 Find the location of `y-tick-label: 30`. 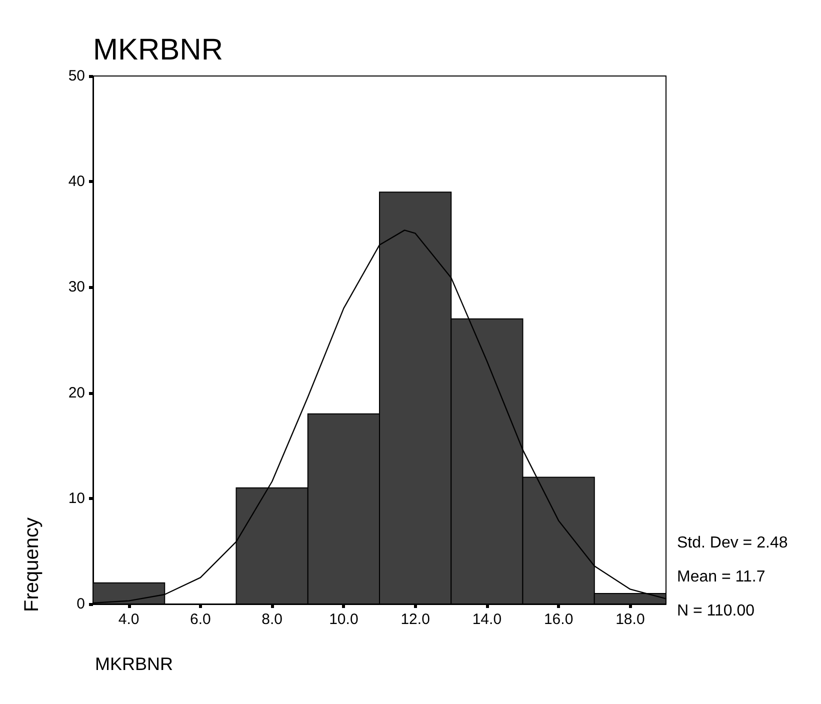

y-tick-label: 30 is located at coordinates (76, 287).